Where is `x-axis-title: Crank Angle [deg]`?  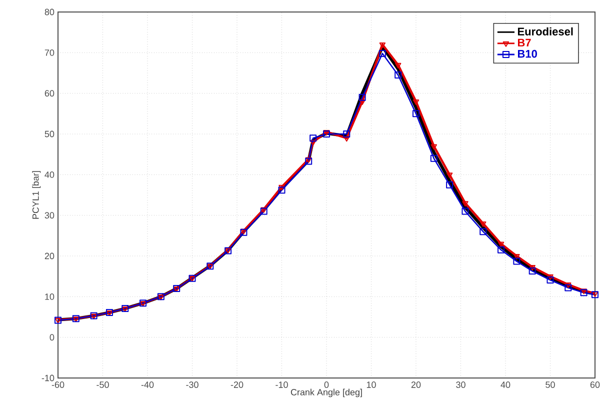
x-axis-title: Crank Angle [deg] is located at coordinates (326, 393).